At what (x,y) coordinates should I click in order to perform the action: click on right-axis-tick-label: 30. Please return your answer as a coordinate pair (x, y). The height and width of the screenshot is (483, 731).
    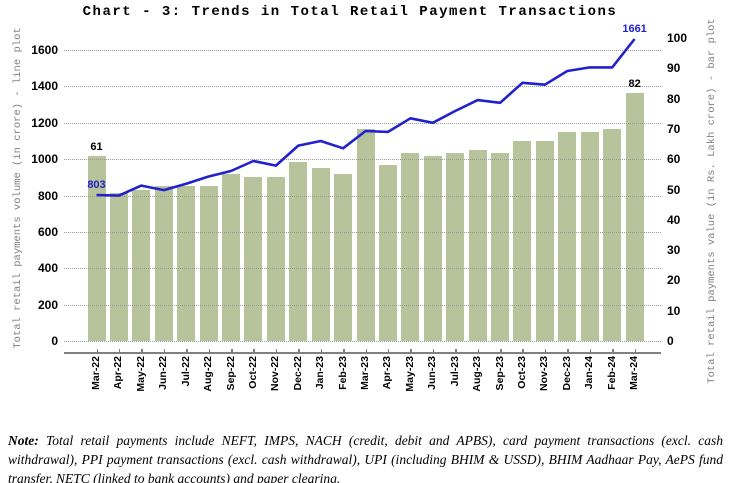
    Looking at the image, I should click on (674, 250).